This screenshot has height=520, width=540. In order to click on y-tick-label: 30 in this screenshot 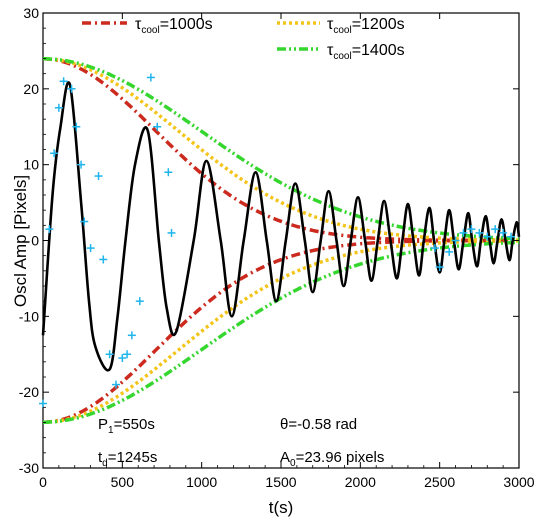, I will do `click(31, 13)`.